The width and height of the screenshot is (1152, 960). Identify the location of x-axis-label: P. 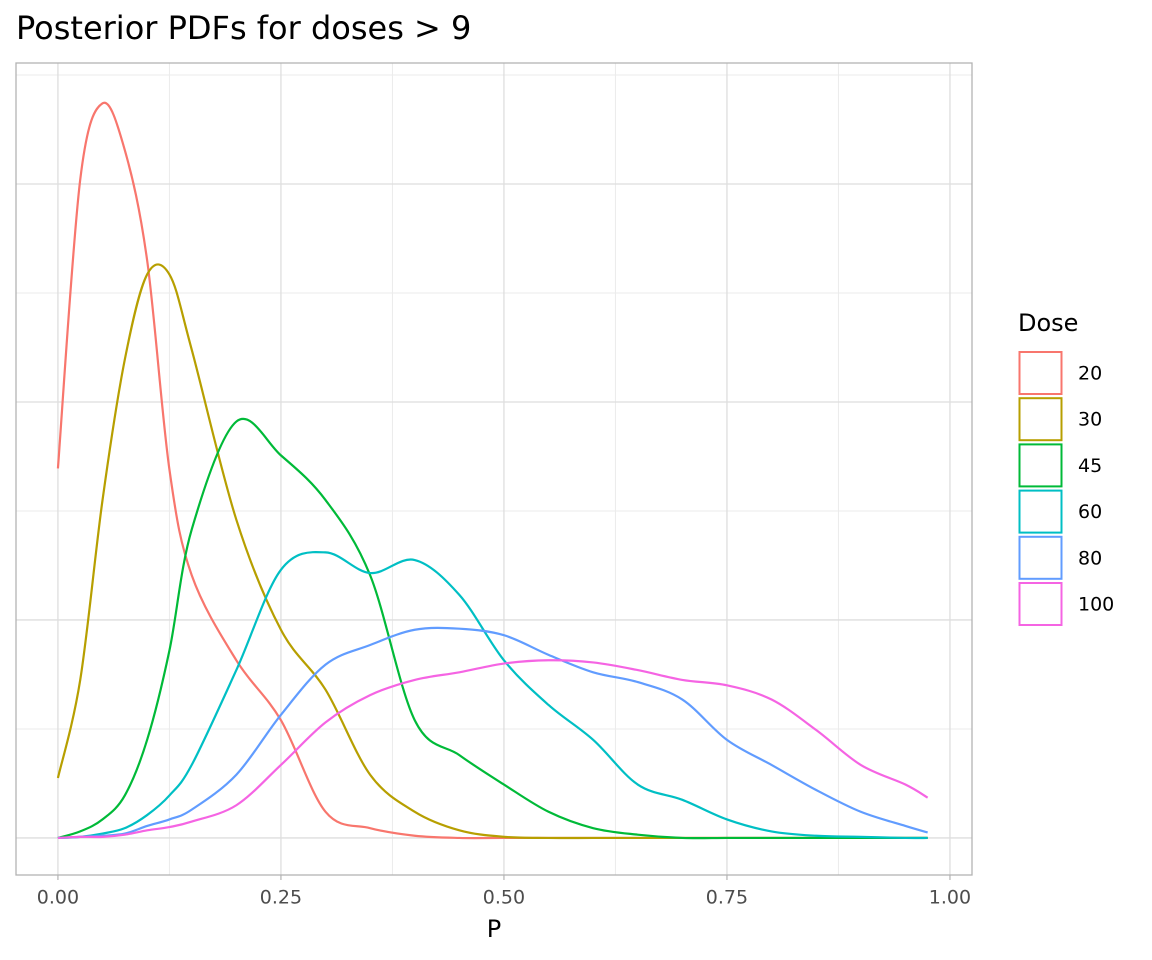
(494, 929).